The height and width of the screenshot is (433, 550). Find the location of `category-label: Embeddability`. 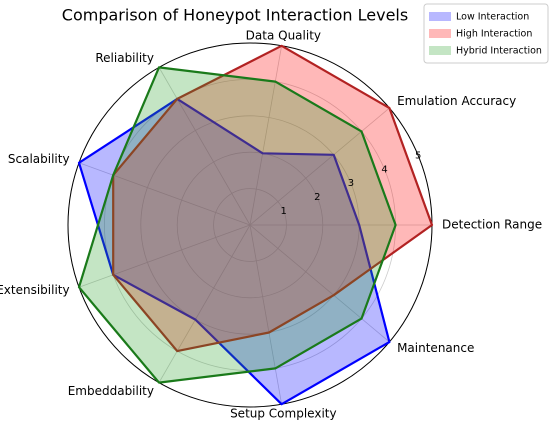

category-label: Embeddability is located at coordinates (111, 391).